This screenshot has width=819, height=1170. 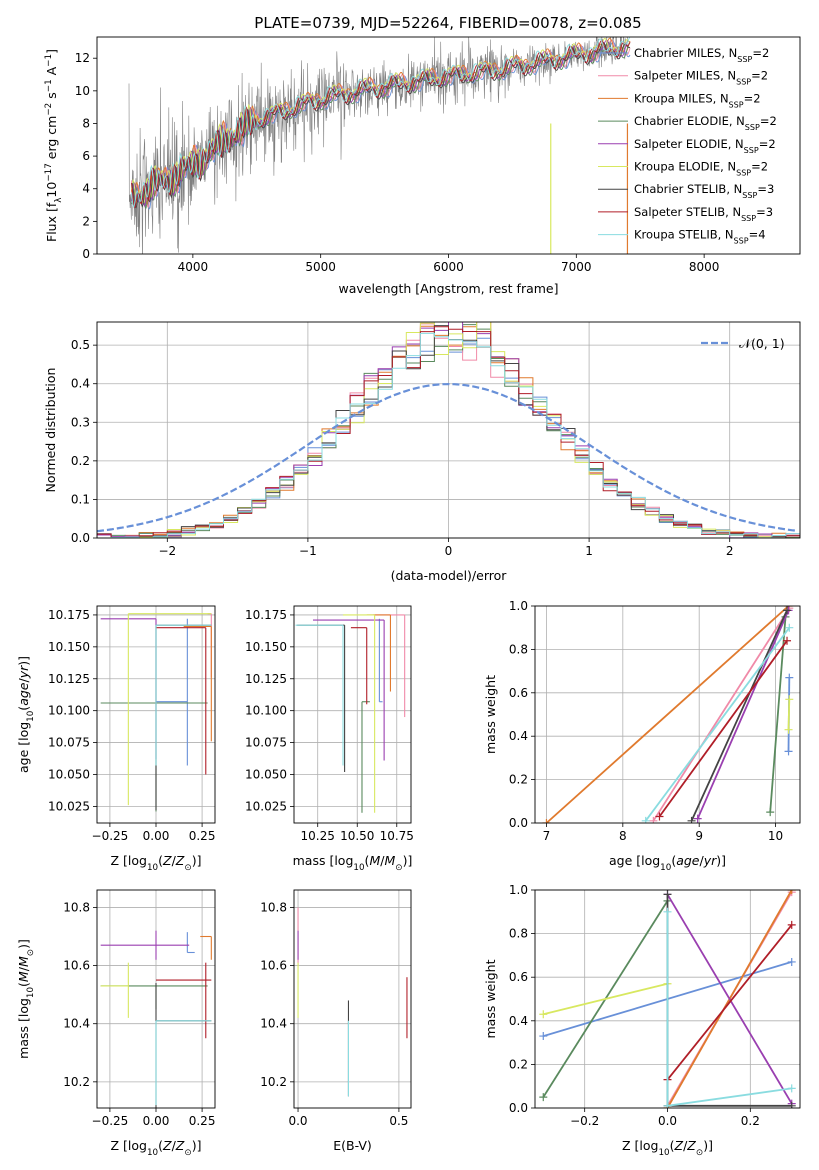 What do you see at coordinates (80, 422) in the screenshot?
I see `y-tick-label: 0.3` at bounding box center [80, 422].